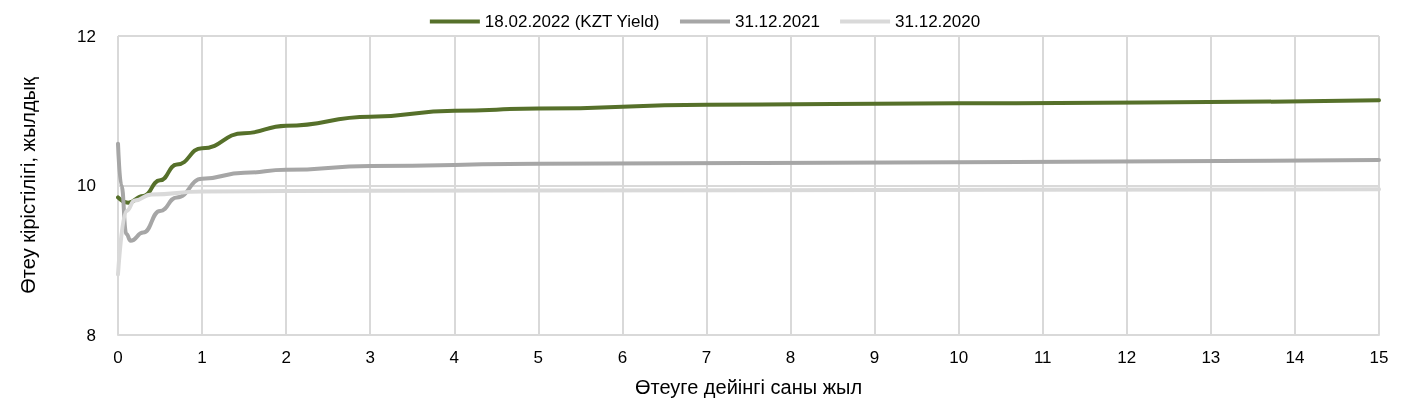 This screenshot has width=1410, height=418. I want to click on x-tick-label: 10, so click(959, 357).